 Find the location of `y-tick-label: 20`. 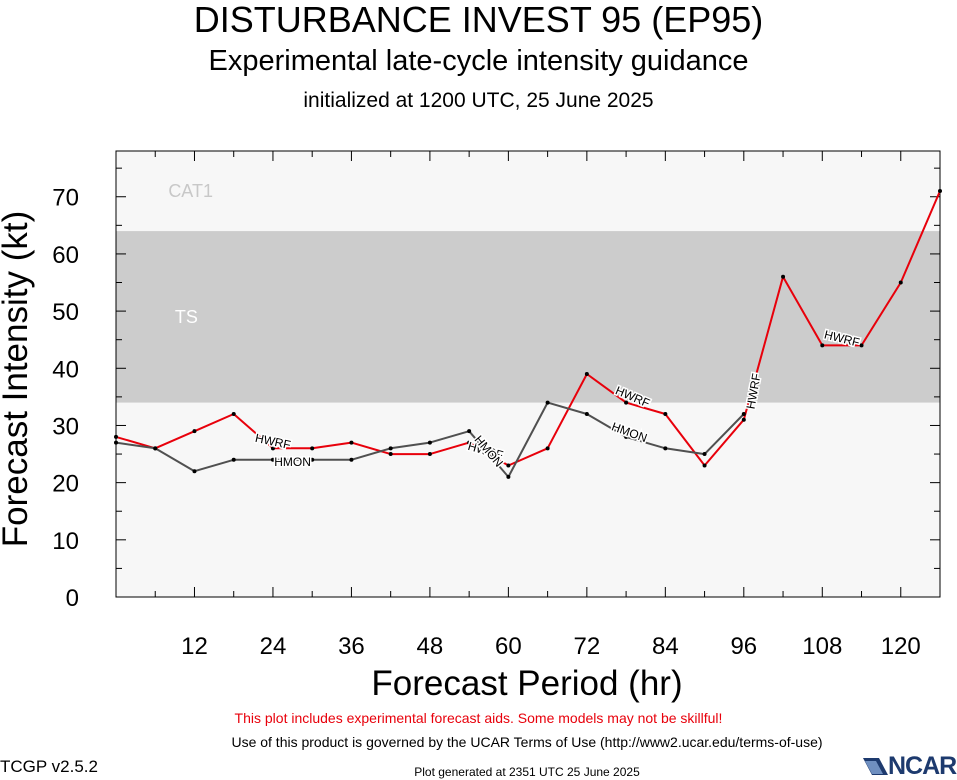

y-tick-label: 20 is located at coordinates (65, 484).